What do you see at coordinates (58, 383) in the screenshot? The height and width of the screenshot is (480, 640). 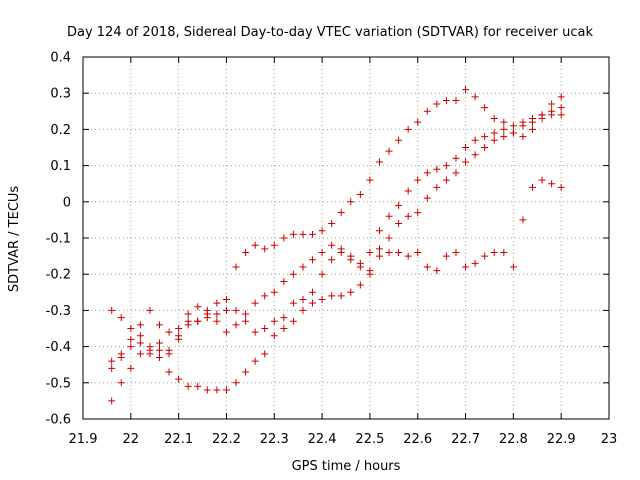 I see `y-tick-label: -0.5` at bounding box center [58, 383].